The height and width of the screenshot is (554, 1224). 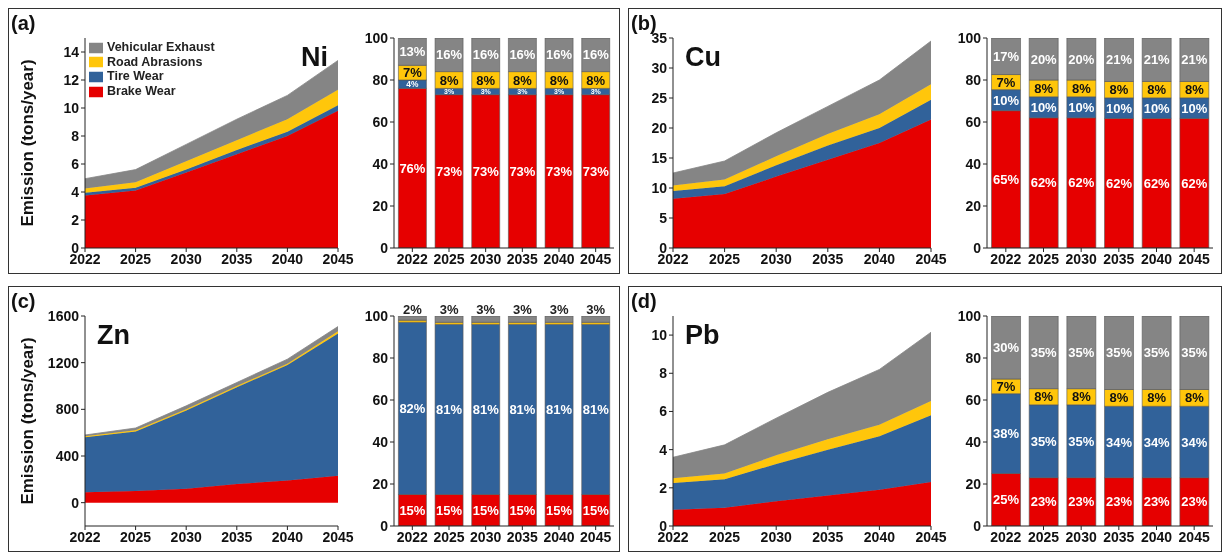 I want to click on data-label: 25%, so click(x=1006, y=500).